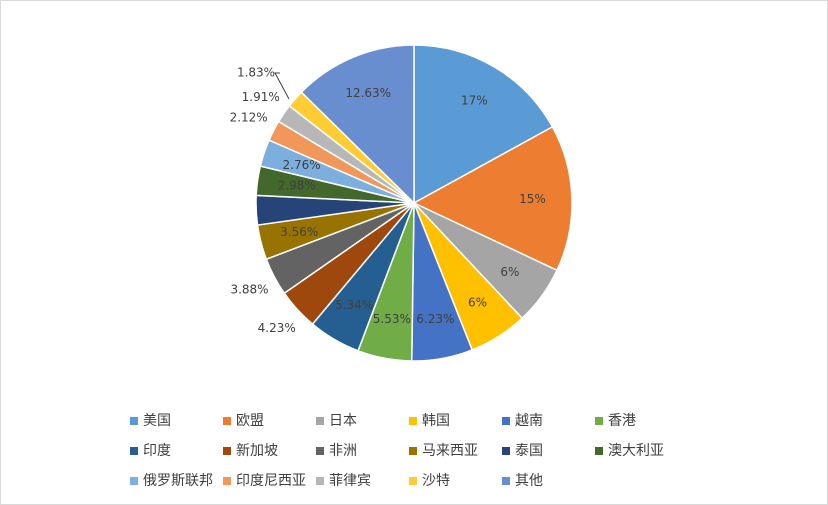 Image resolution: width=828 pixels, height=505 pixels. I want to click on data-label: 5.53%, so click(392, 319).